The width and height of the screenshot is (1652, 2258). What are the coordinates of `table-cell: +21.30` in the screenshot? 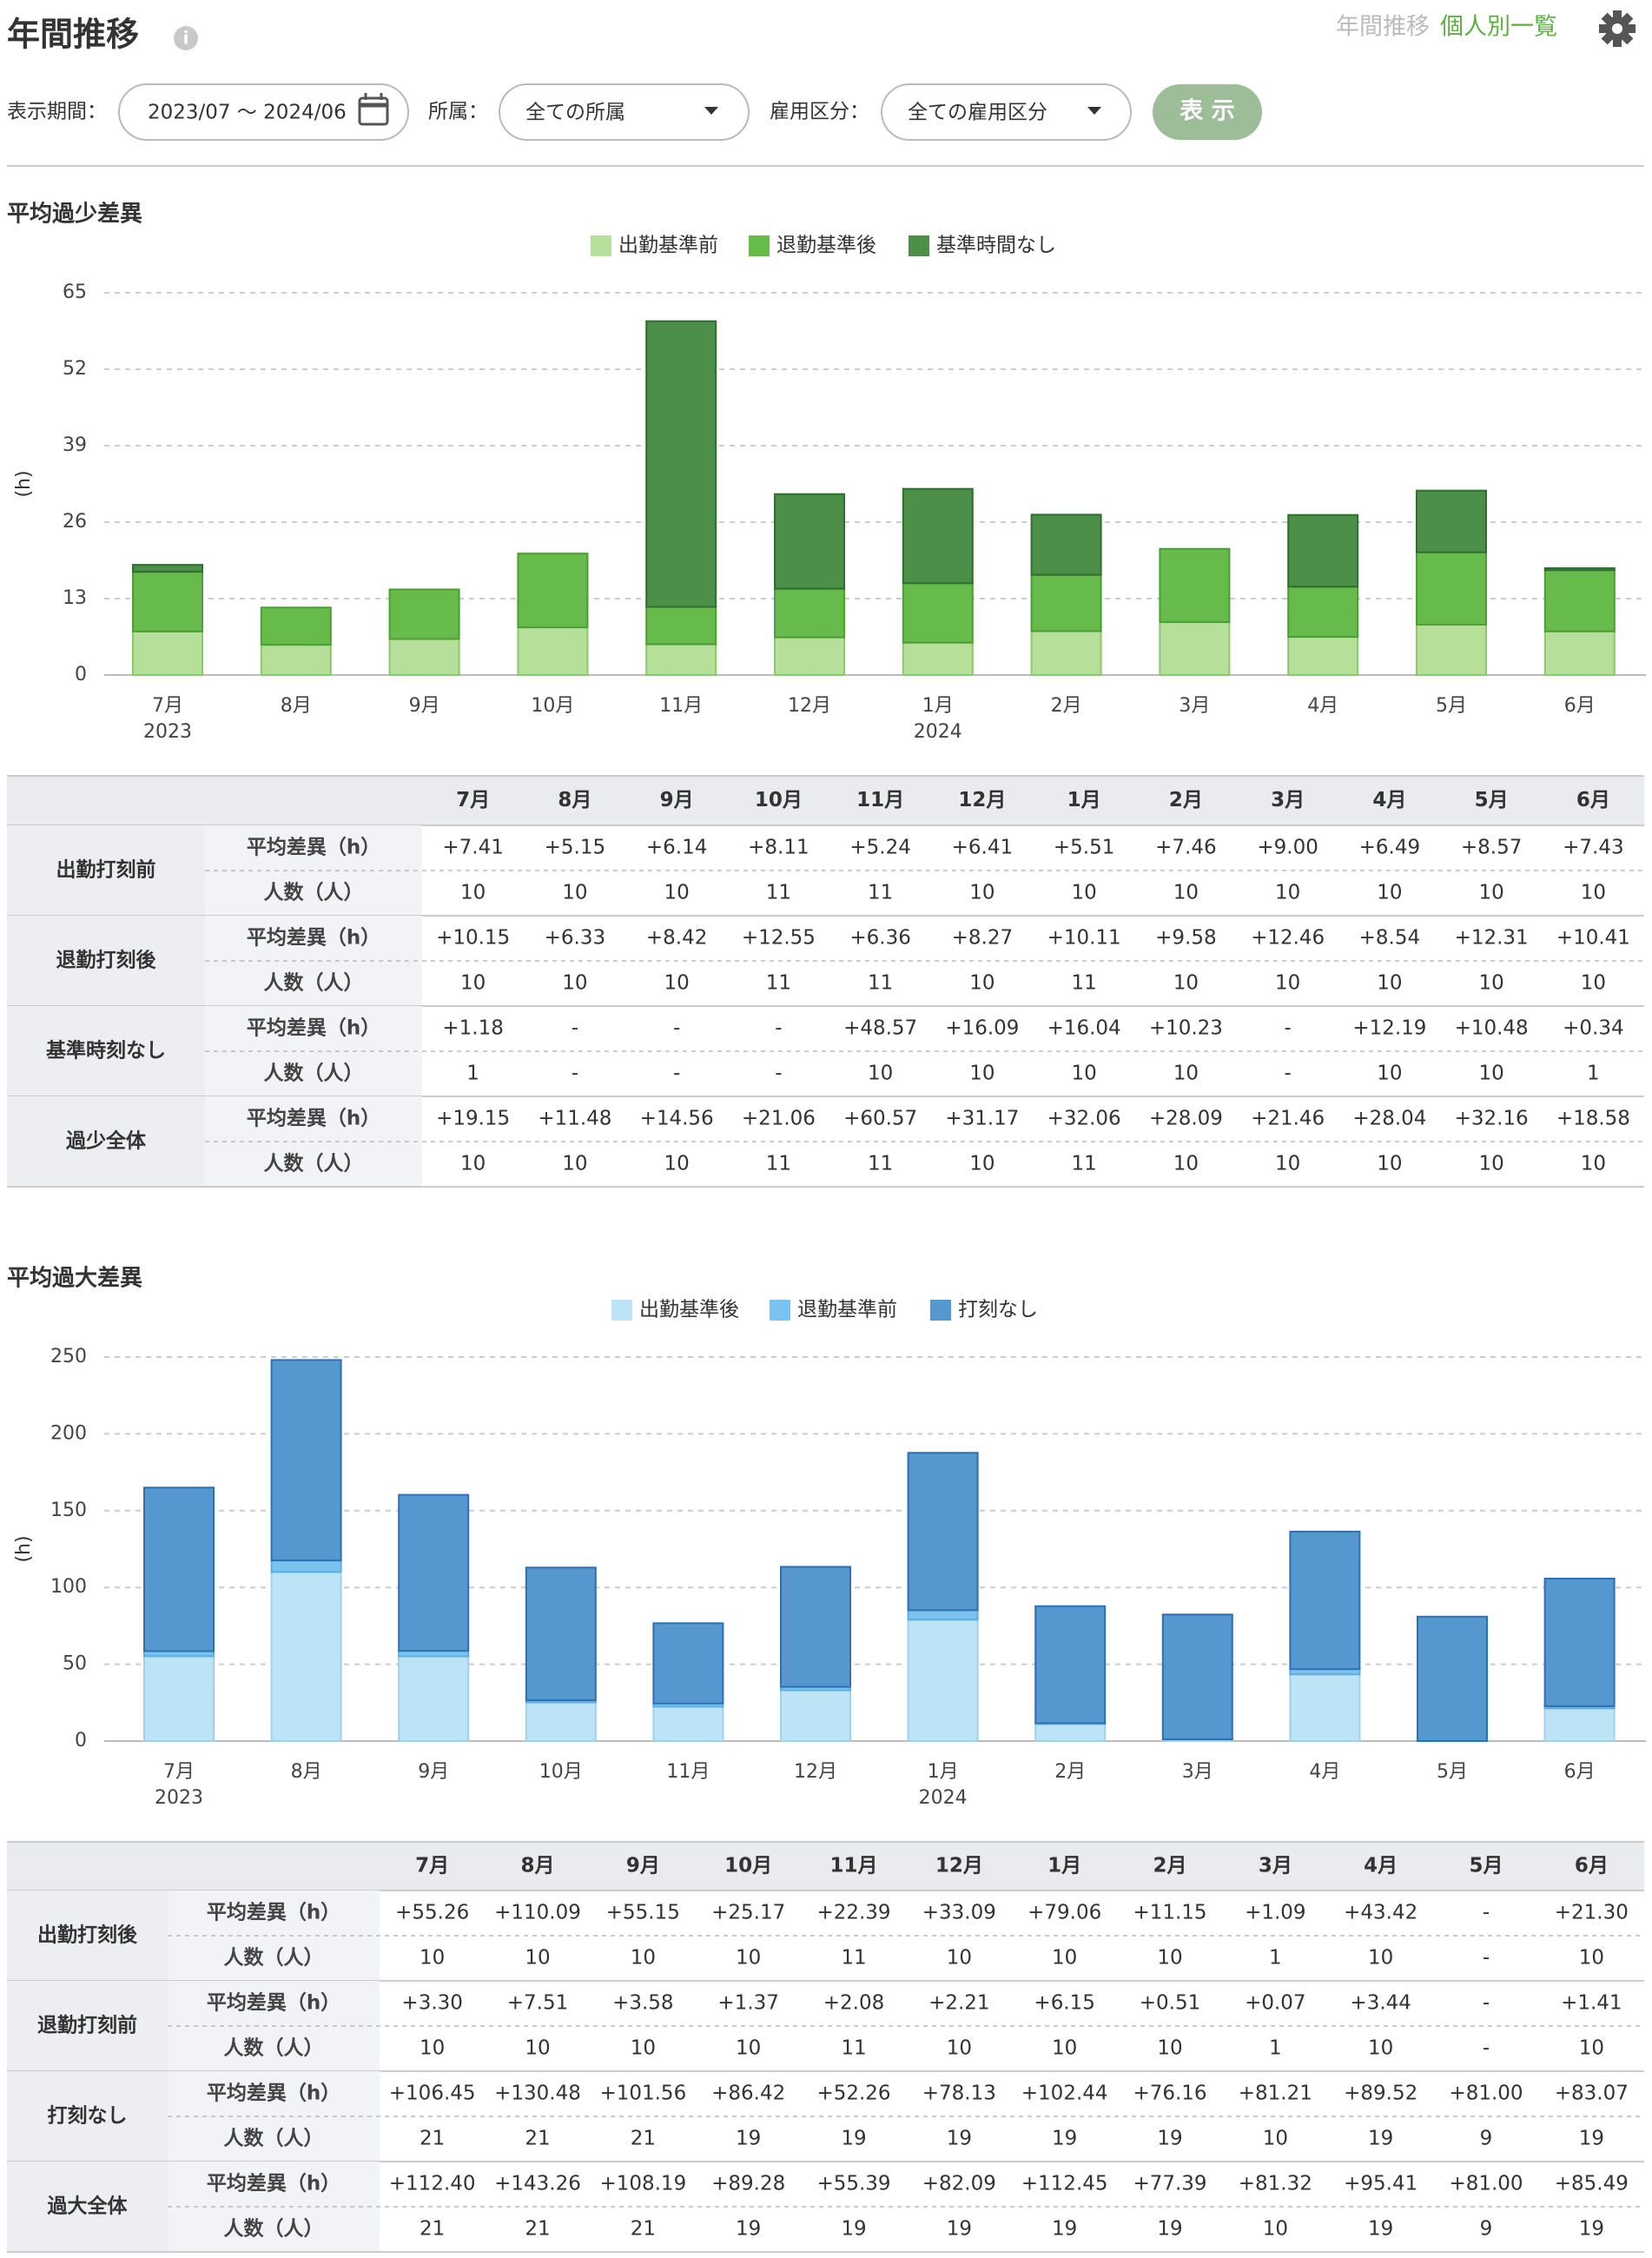 It's located at (1592, 1913).